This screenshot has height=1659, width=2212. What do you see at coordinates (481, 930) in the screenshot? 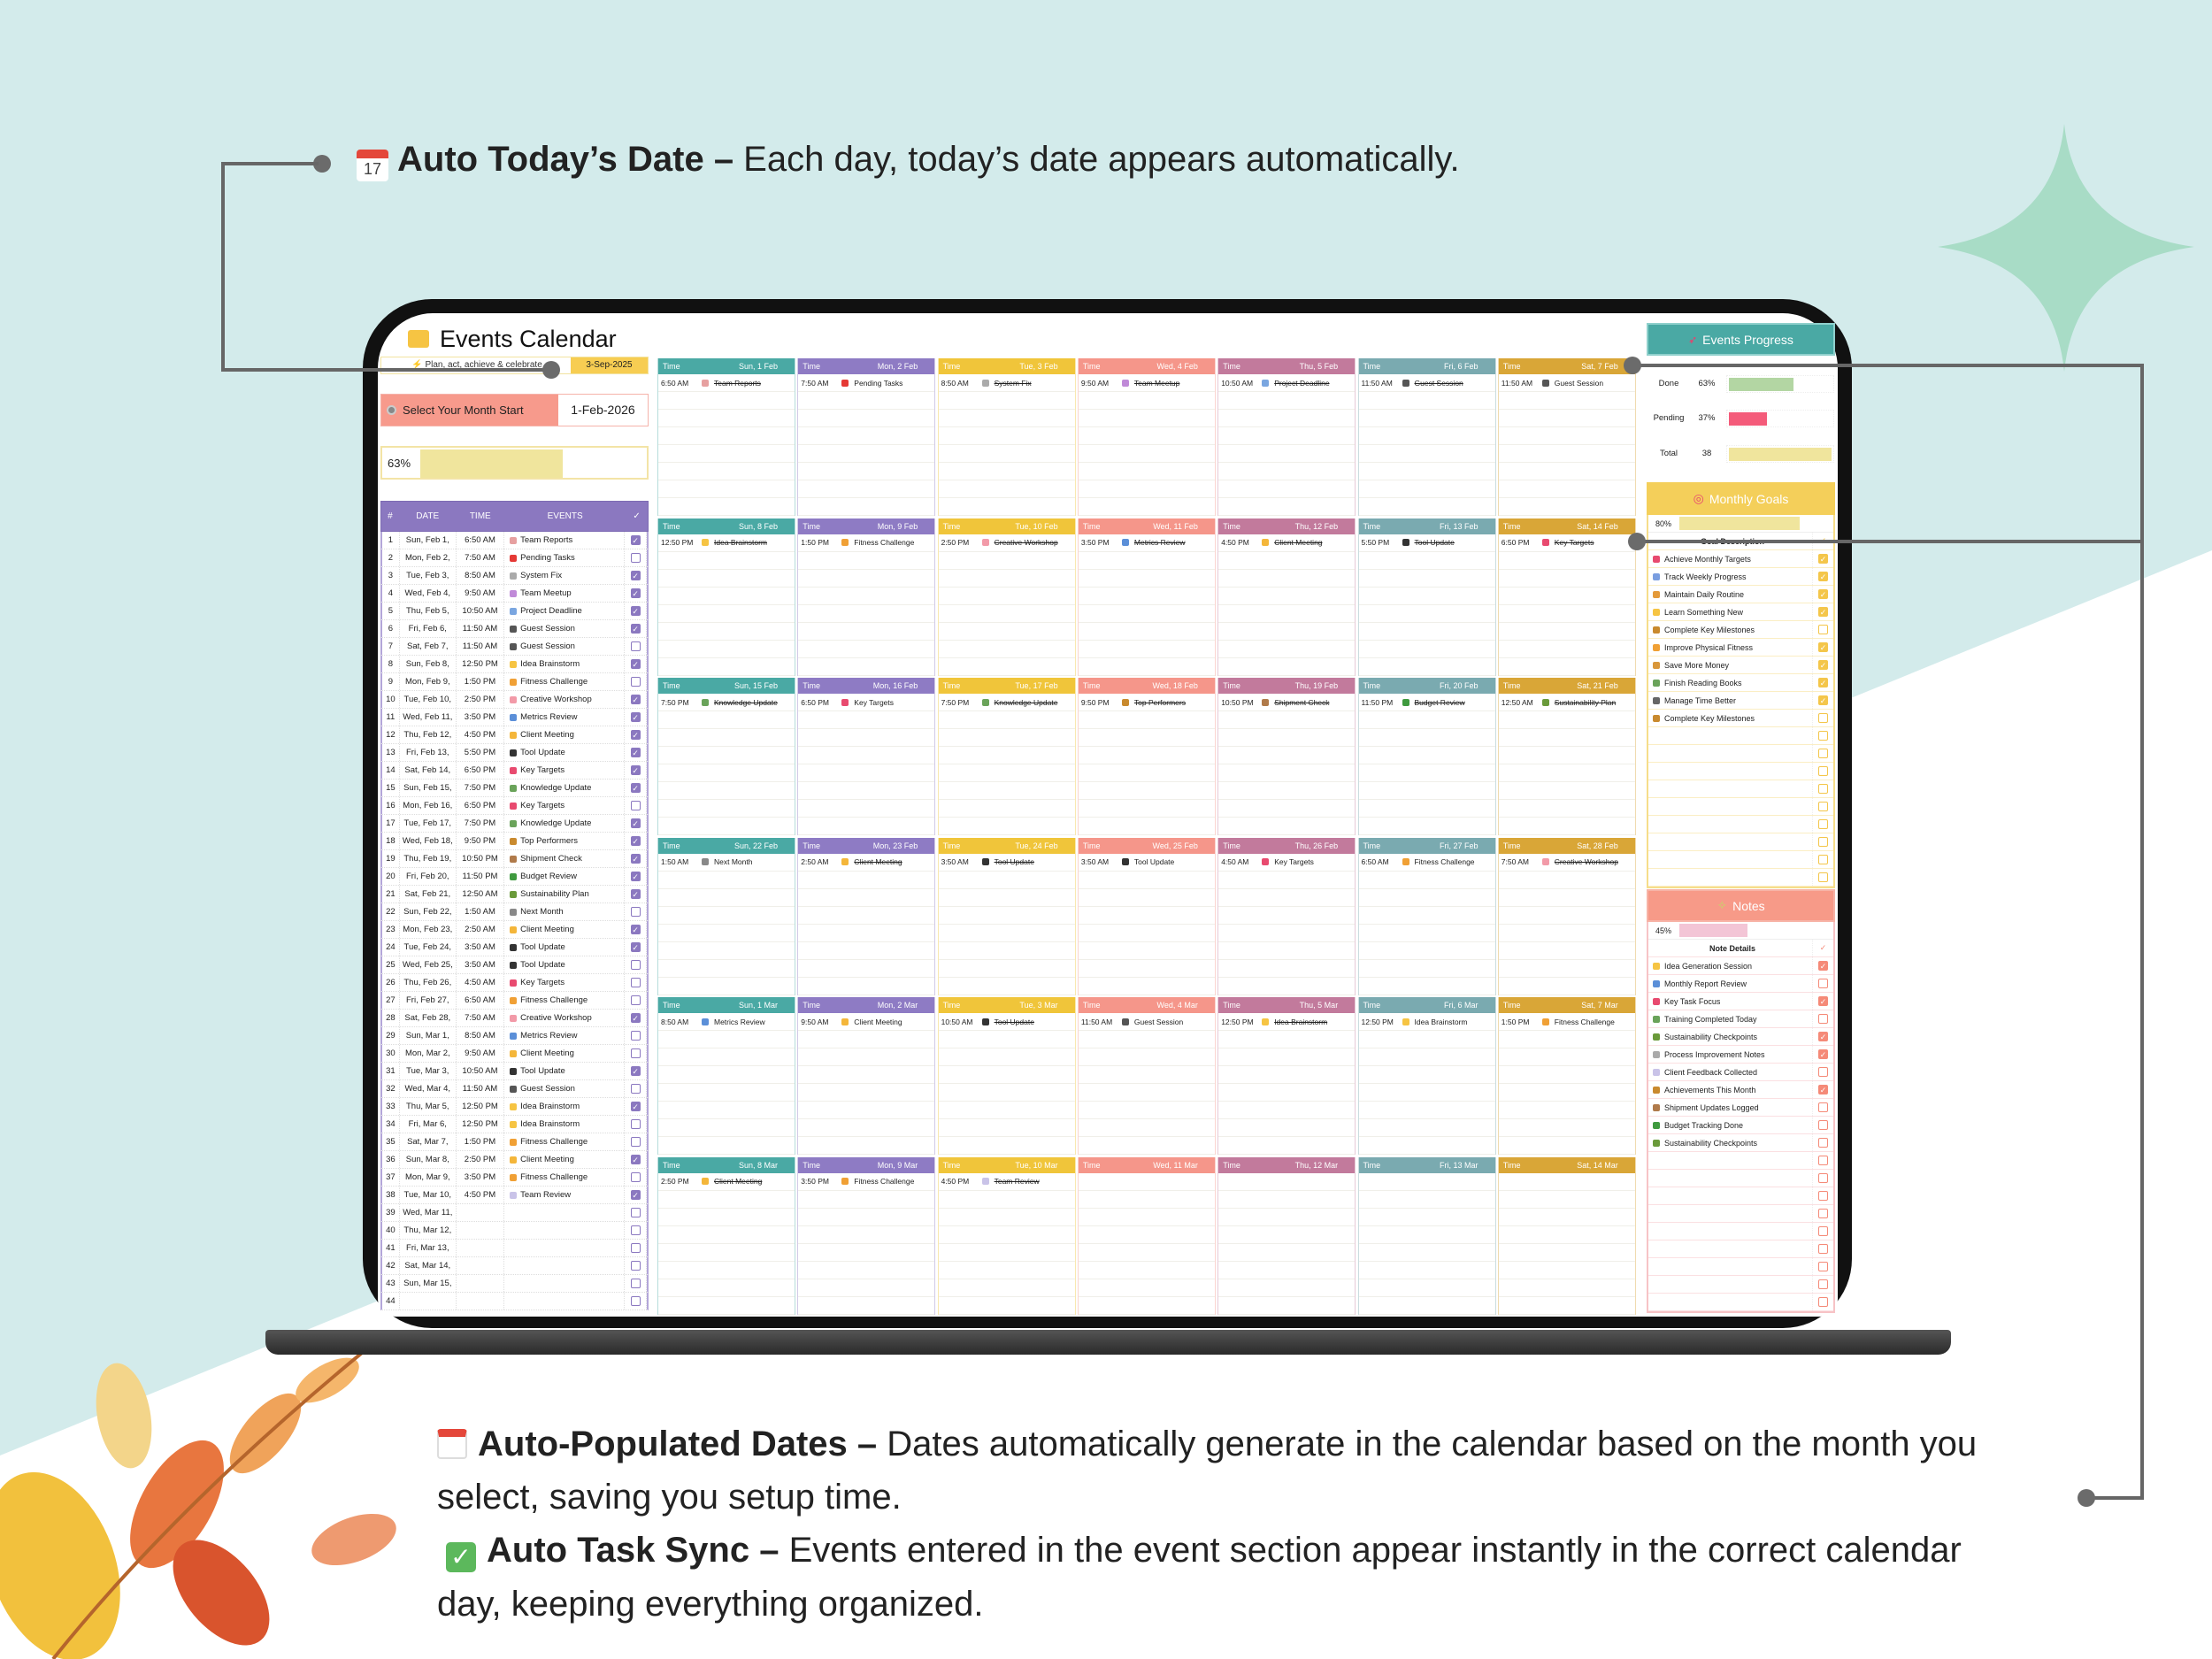
I see `row-time: 2:50 AM` at bounding box center [481, 930].